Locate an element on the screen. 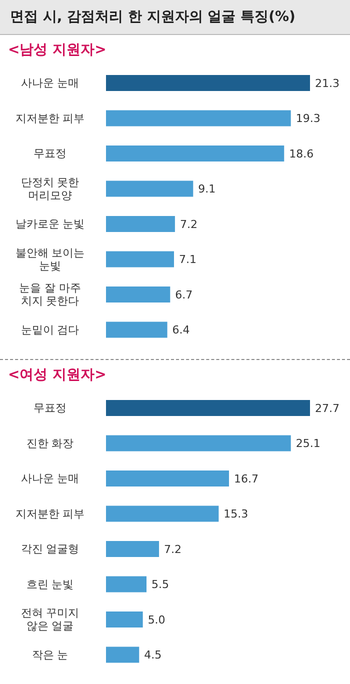 The height and width of the screenshot is (684, 350). data-label: 6.7 is located at coordinates (184, 295).